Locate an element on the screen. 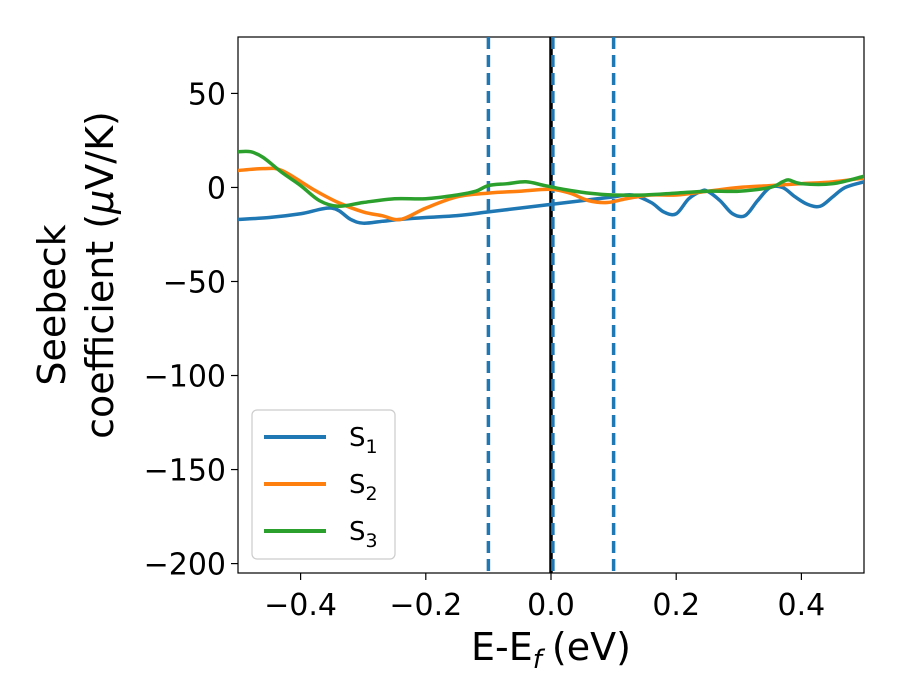  x-axis-ticks: −0.4 −0.2 0.0 0.2 0.4 is located at coordinates (544, 598).